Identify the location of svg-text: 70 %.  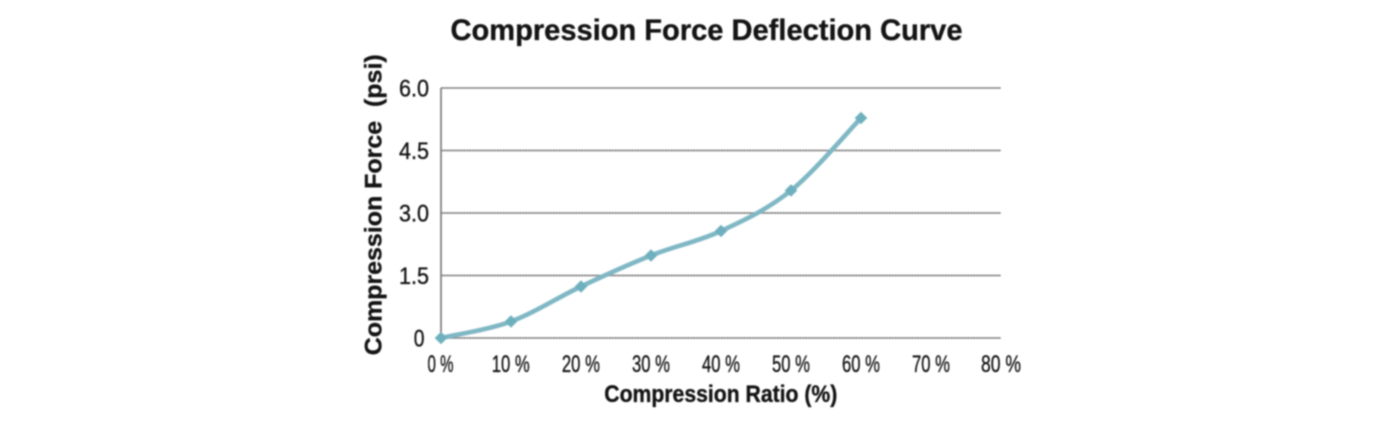
(931, 364).